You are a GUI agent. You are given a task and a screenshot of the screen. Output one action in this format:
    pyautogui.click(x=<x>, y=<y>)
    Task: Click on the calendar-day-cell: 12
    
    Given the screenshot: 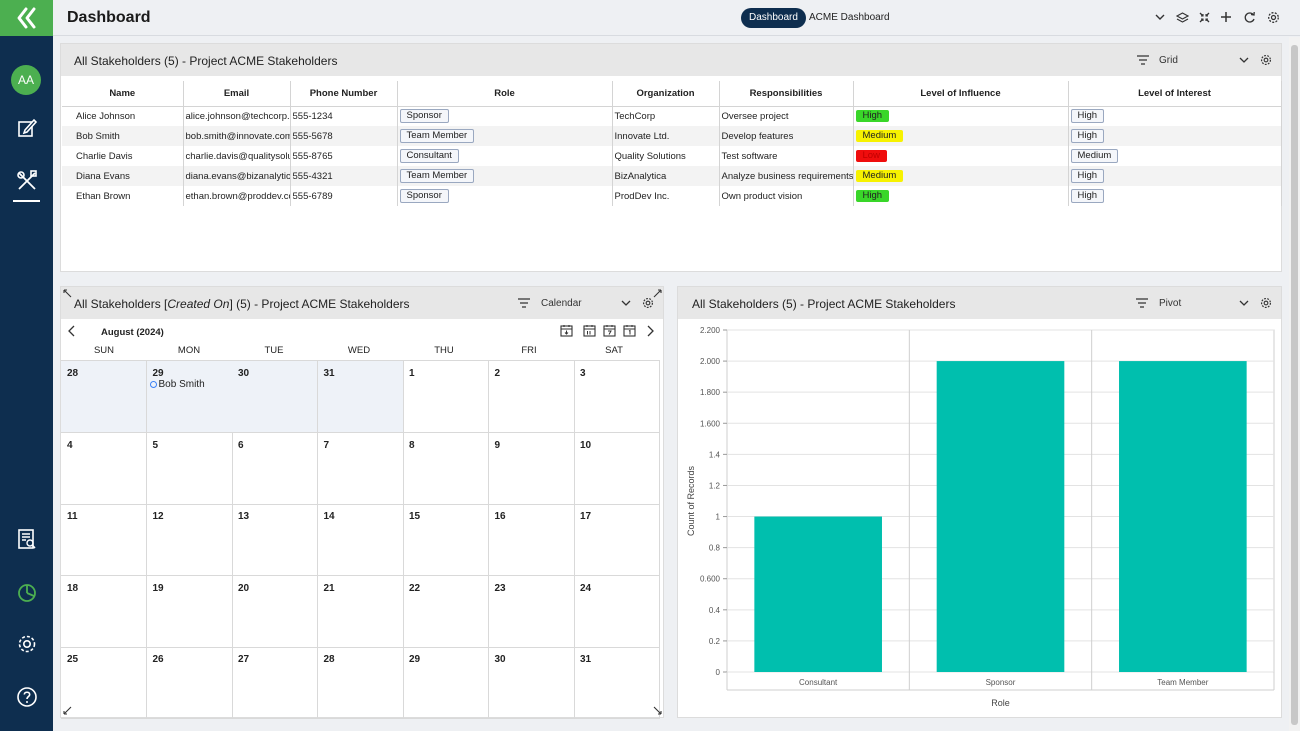 What is the action you would take?
    pyautogui.click(x=189, y=540)
    